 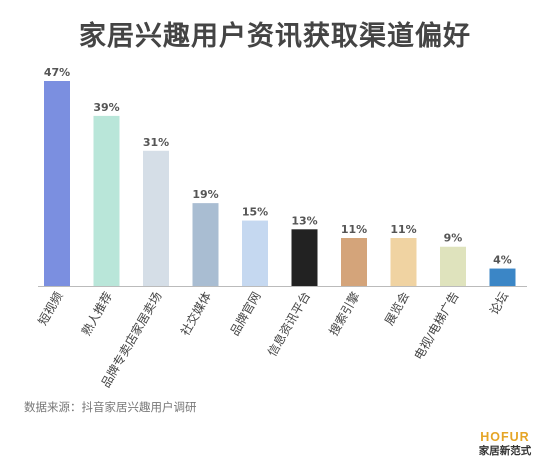 I want to click on chart-title: 家居兴趣用户资讯获取渠道偏好, so click(x=275, y=36).